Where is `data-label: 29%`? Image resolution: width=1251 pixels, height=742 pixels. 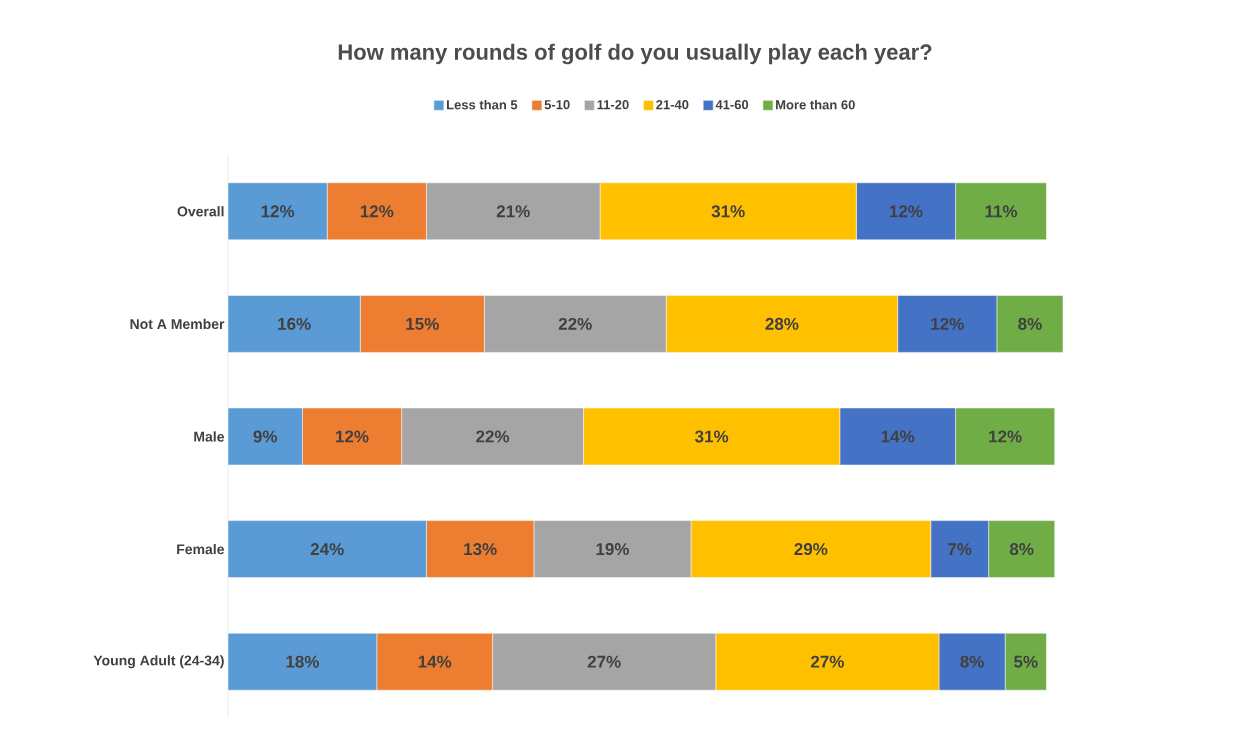
data-label: 29% is located at coordinates (811, 549).